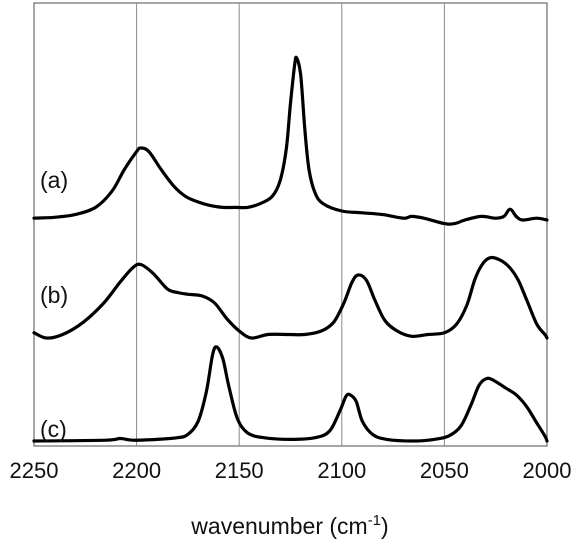 The height and width of the screenshot is (555, 580). I want to click on x-tick-label-2200: 2200, so click(136, 470).